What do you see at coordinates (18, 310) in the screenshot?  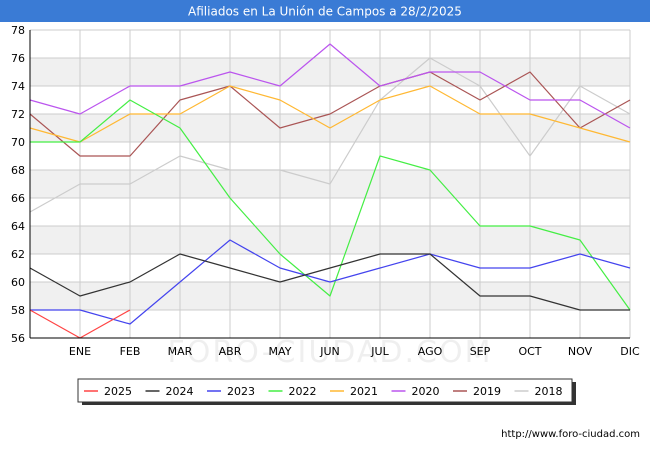 I see `y-tick-label: 58` at bounding box center [18, 310].